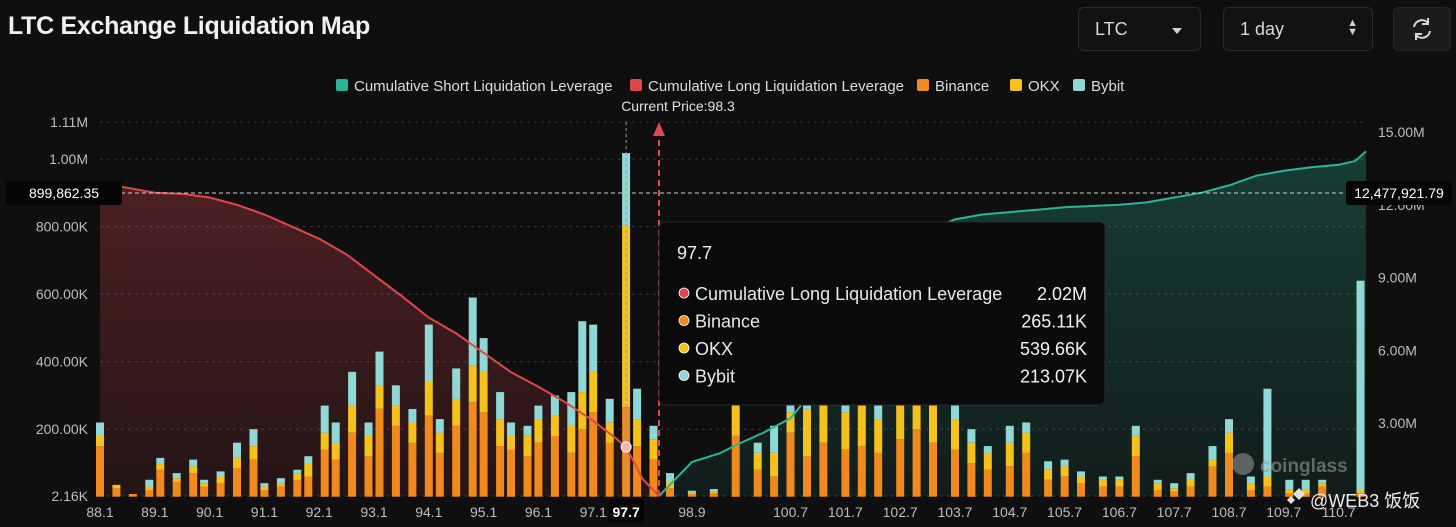 The height and width of the screenshot is (527, 1456). I want to click on x-tick: 88.1, so click(99, 512).